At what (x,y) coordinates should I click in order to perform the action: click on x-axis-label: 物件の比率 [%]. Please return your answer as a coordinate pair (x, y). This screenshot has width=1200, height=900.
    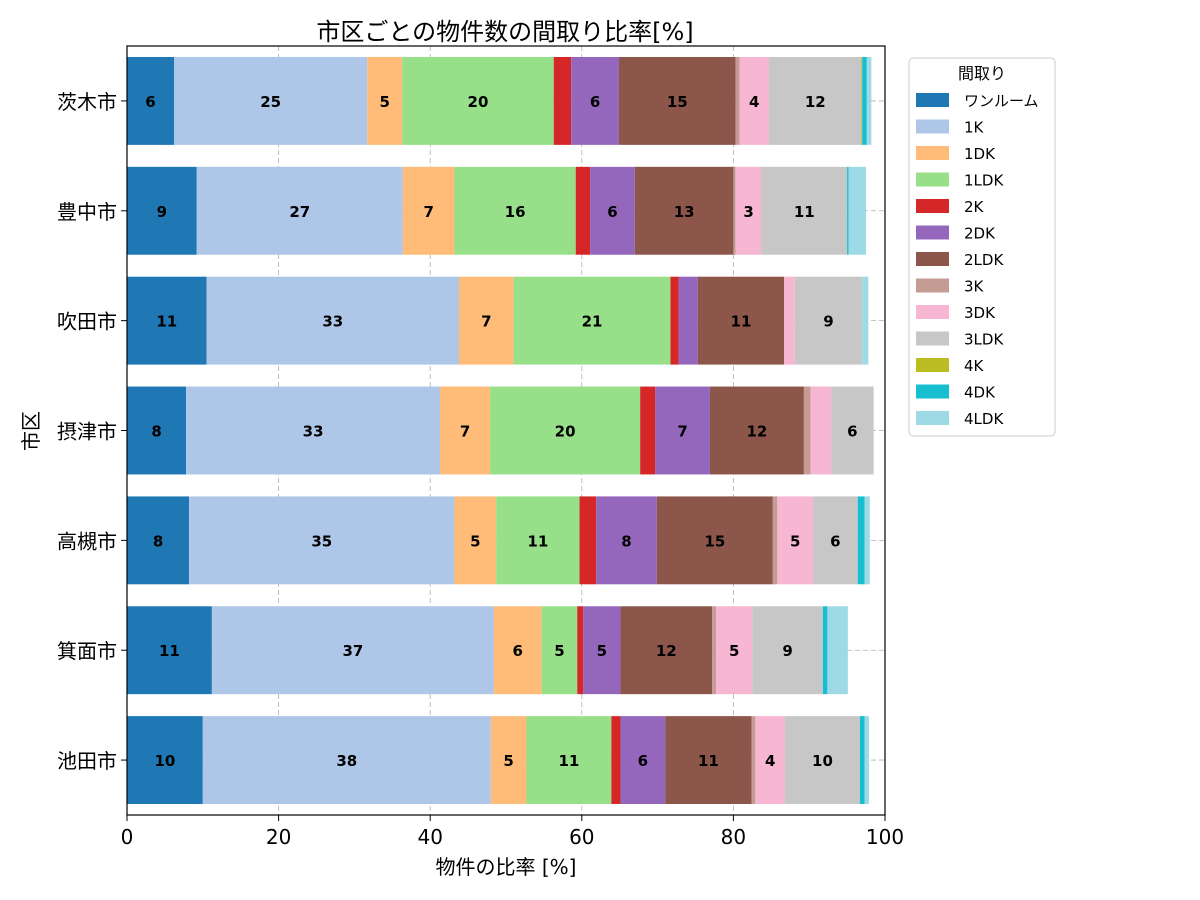
    Looking at the image, I should click on (506, 867).